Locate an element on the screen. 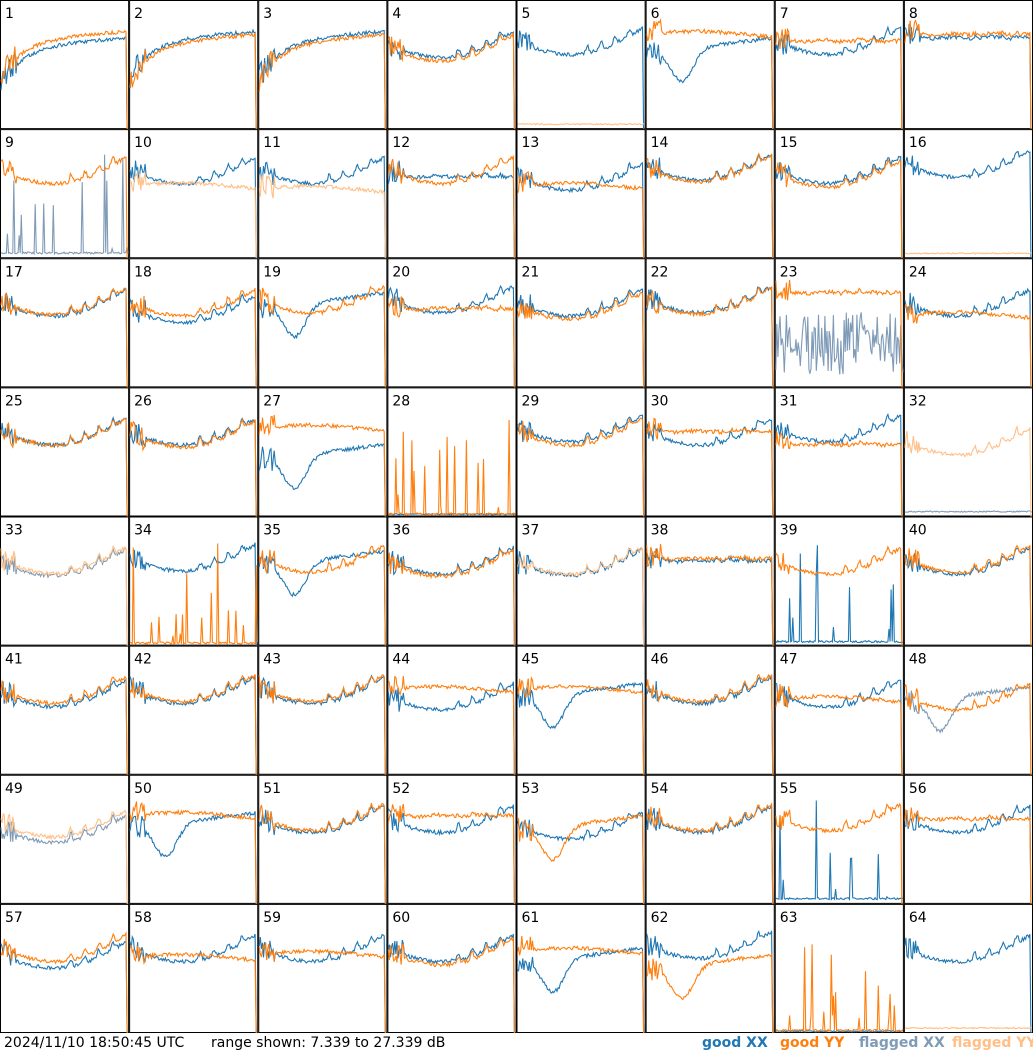  panel-3: 3 is located at coordinates (323, 65).